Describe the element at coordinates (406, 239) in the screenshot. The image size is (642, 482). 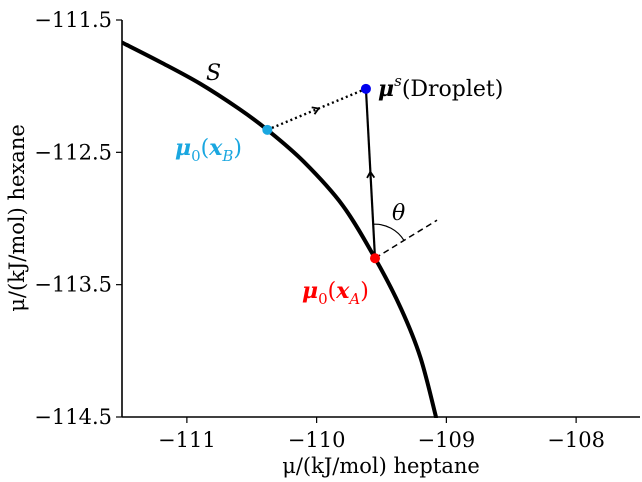
I see `angle-reference-dashed-line` at that location.